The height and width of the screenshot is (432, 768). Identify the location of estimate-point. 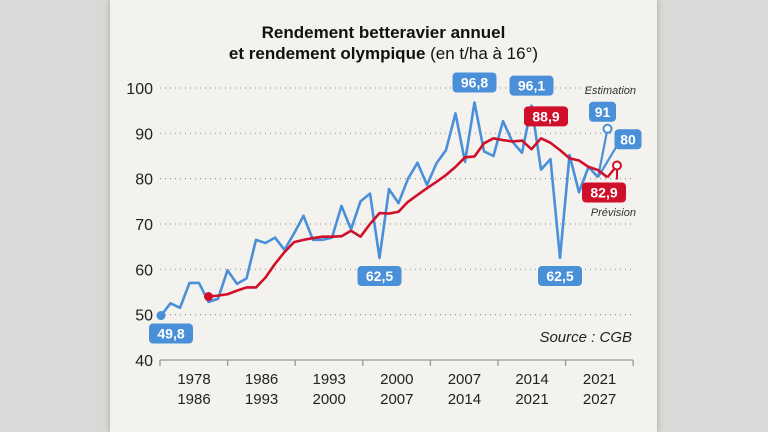
(607, 128).